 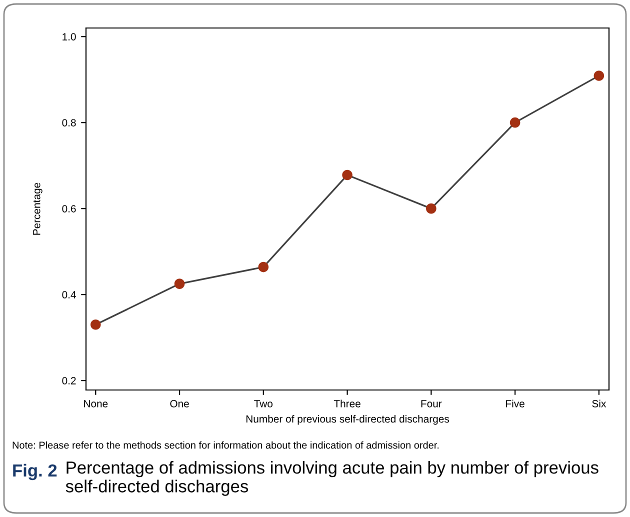 I want to click on x-tick-label: One, so click(x=179, y=404).